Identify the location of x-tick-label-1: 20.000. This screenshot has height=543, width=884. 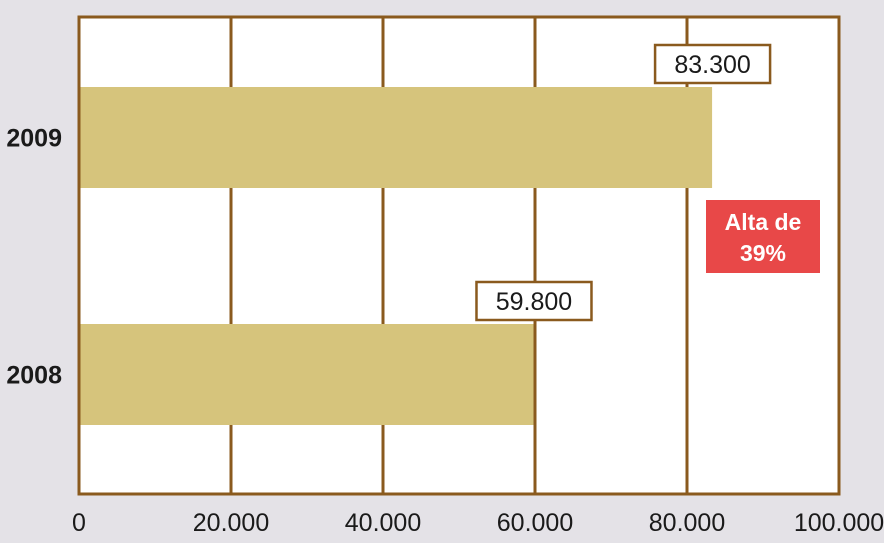
(231, 523).